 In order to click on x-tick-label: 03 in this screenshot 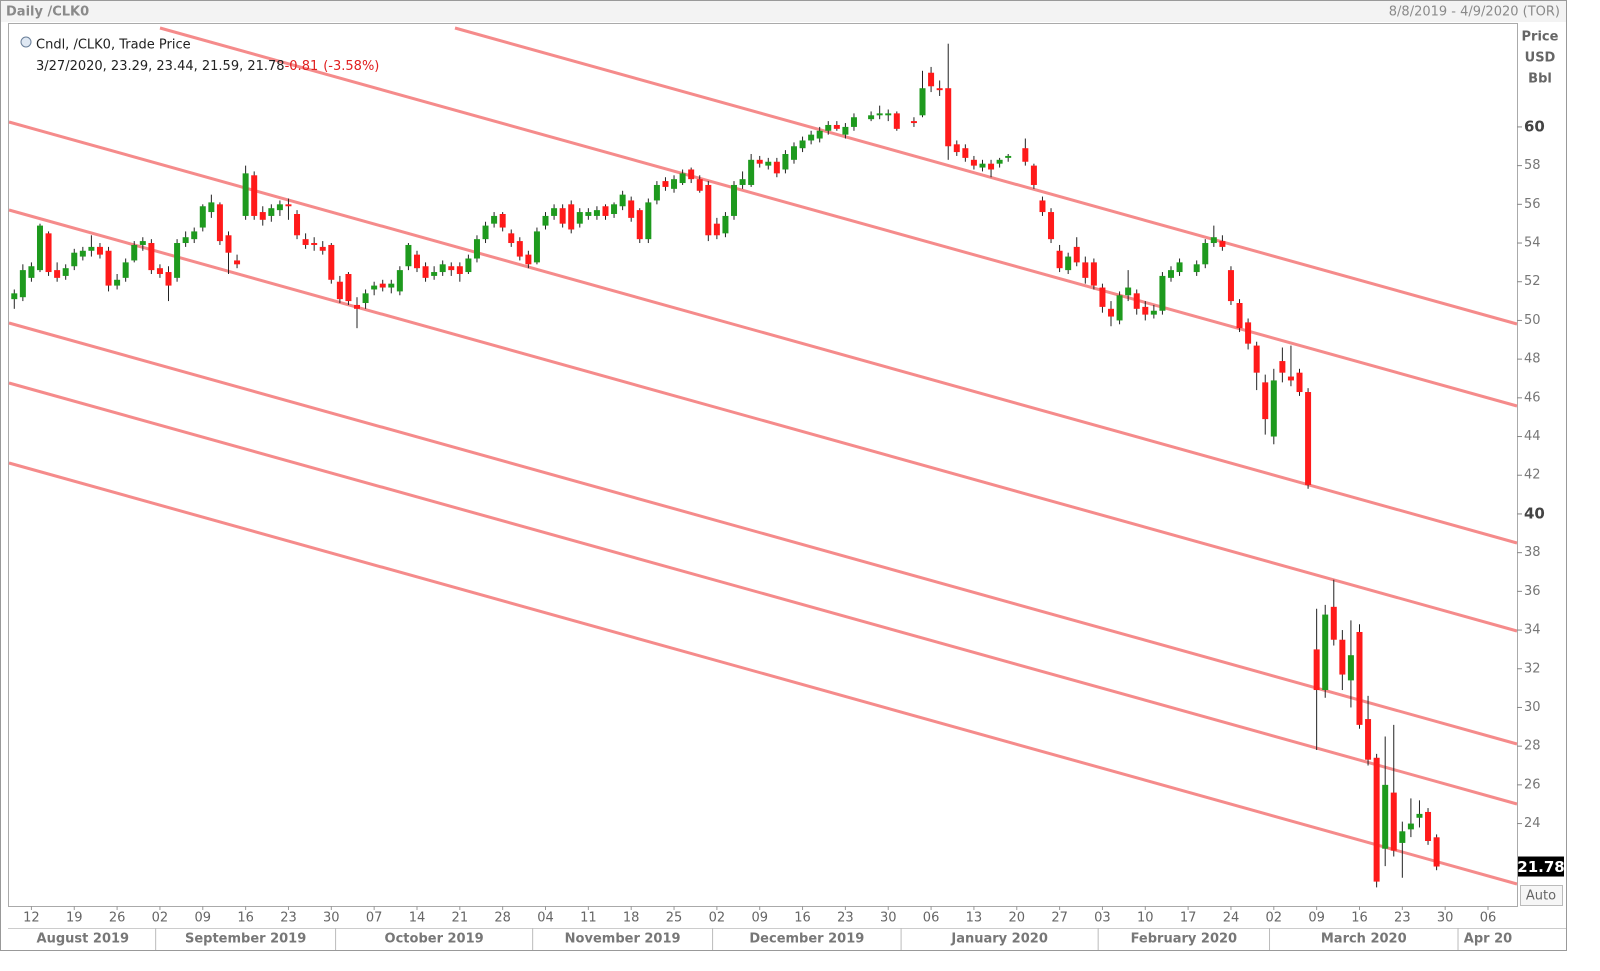, I will do `click(1102, 918)`.